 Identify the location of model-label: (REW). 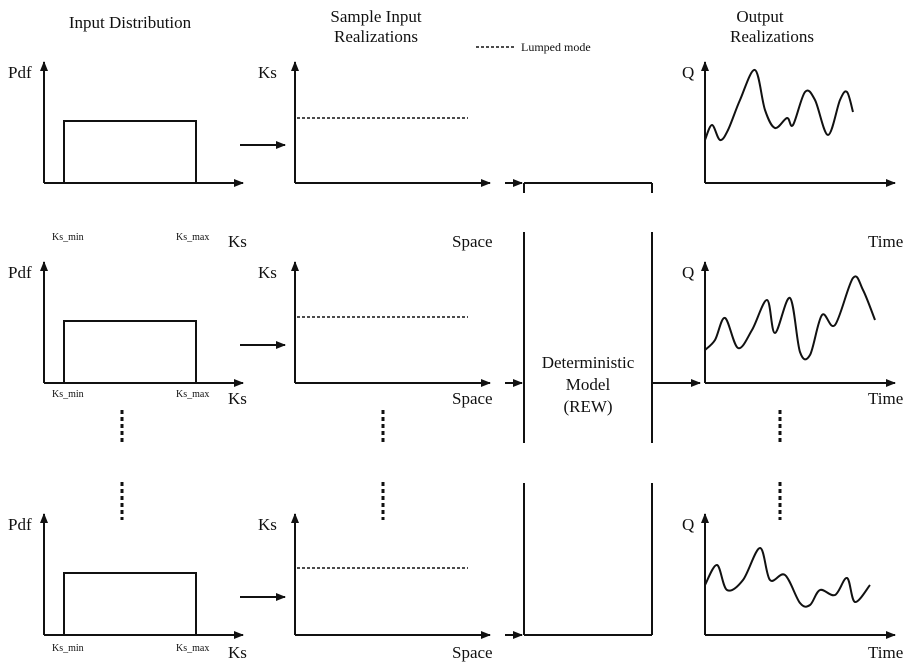
(587, 406).